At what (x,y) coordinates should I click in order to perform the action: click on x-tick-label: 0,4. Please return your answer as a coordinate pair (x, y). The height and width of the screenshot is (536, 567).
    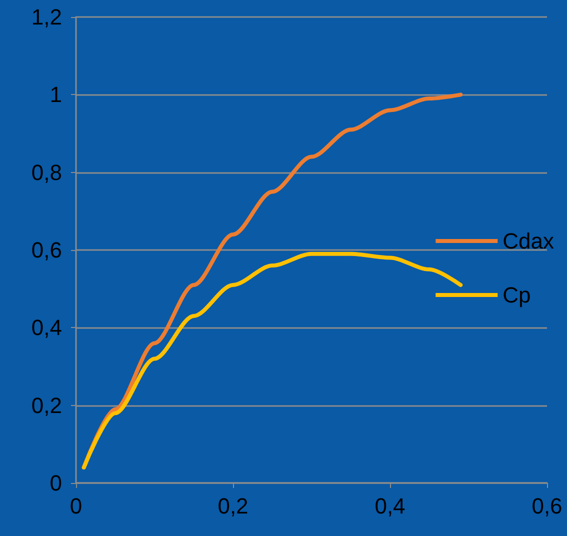
    Looking at the image, I should click on (390, 506).